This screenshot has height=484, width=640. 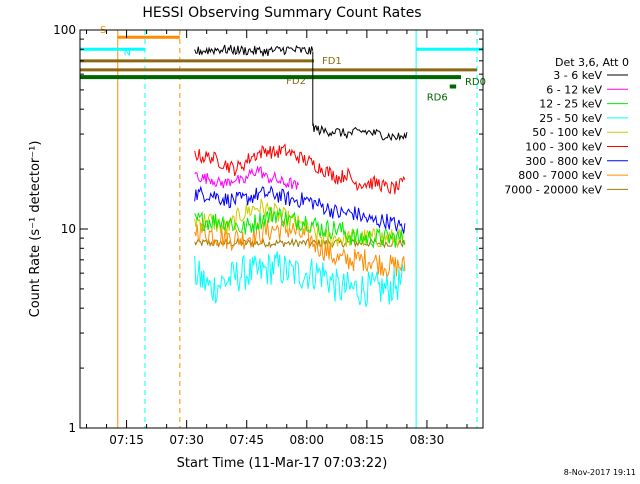 What do you see at coordinates (567, 132) in the screenshot?
I see `legend-label-4: 50 - 100 keV` at bounding box center [567, 132].